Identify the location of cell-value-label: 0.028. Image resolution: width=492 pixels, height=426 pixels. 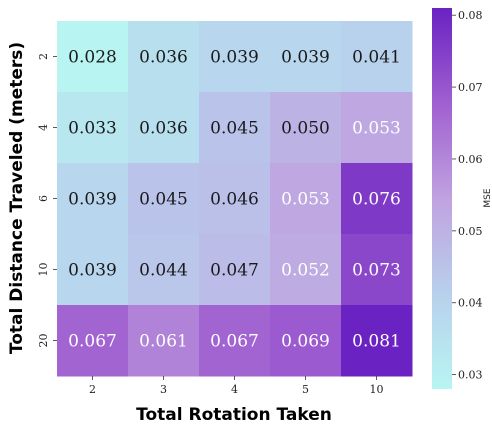
(92, 58).